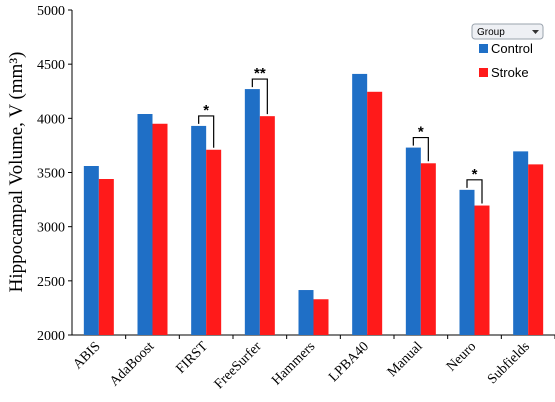  What do you see at coordinates (375, 213) in the screenshot?
I see `bar-stroke-lpba40` at bounding box center [375, 213].